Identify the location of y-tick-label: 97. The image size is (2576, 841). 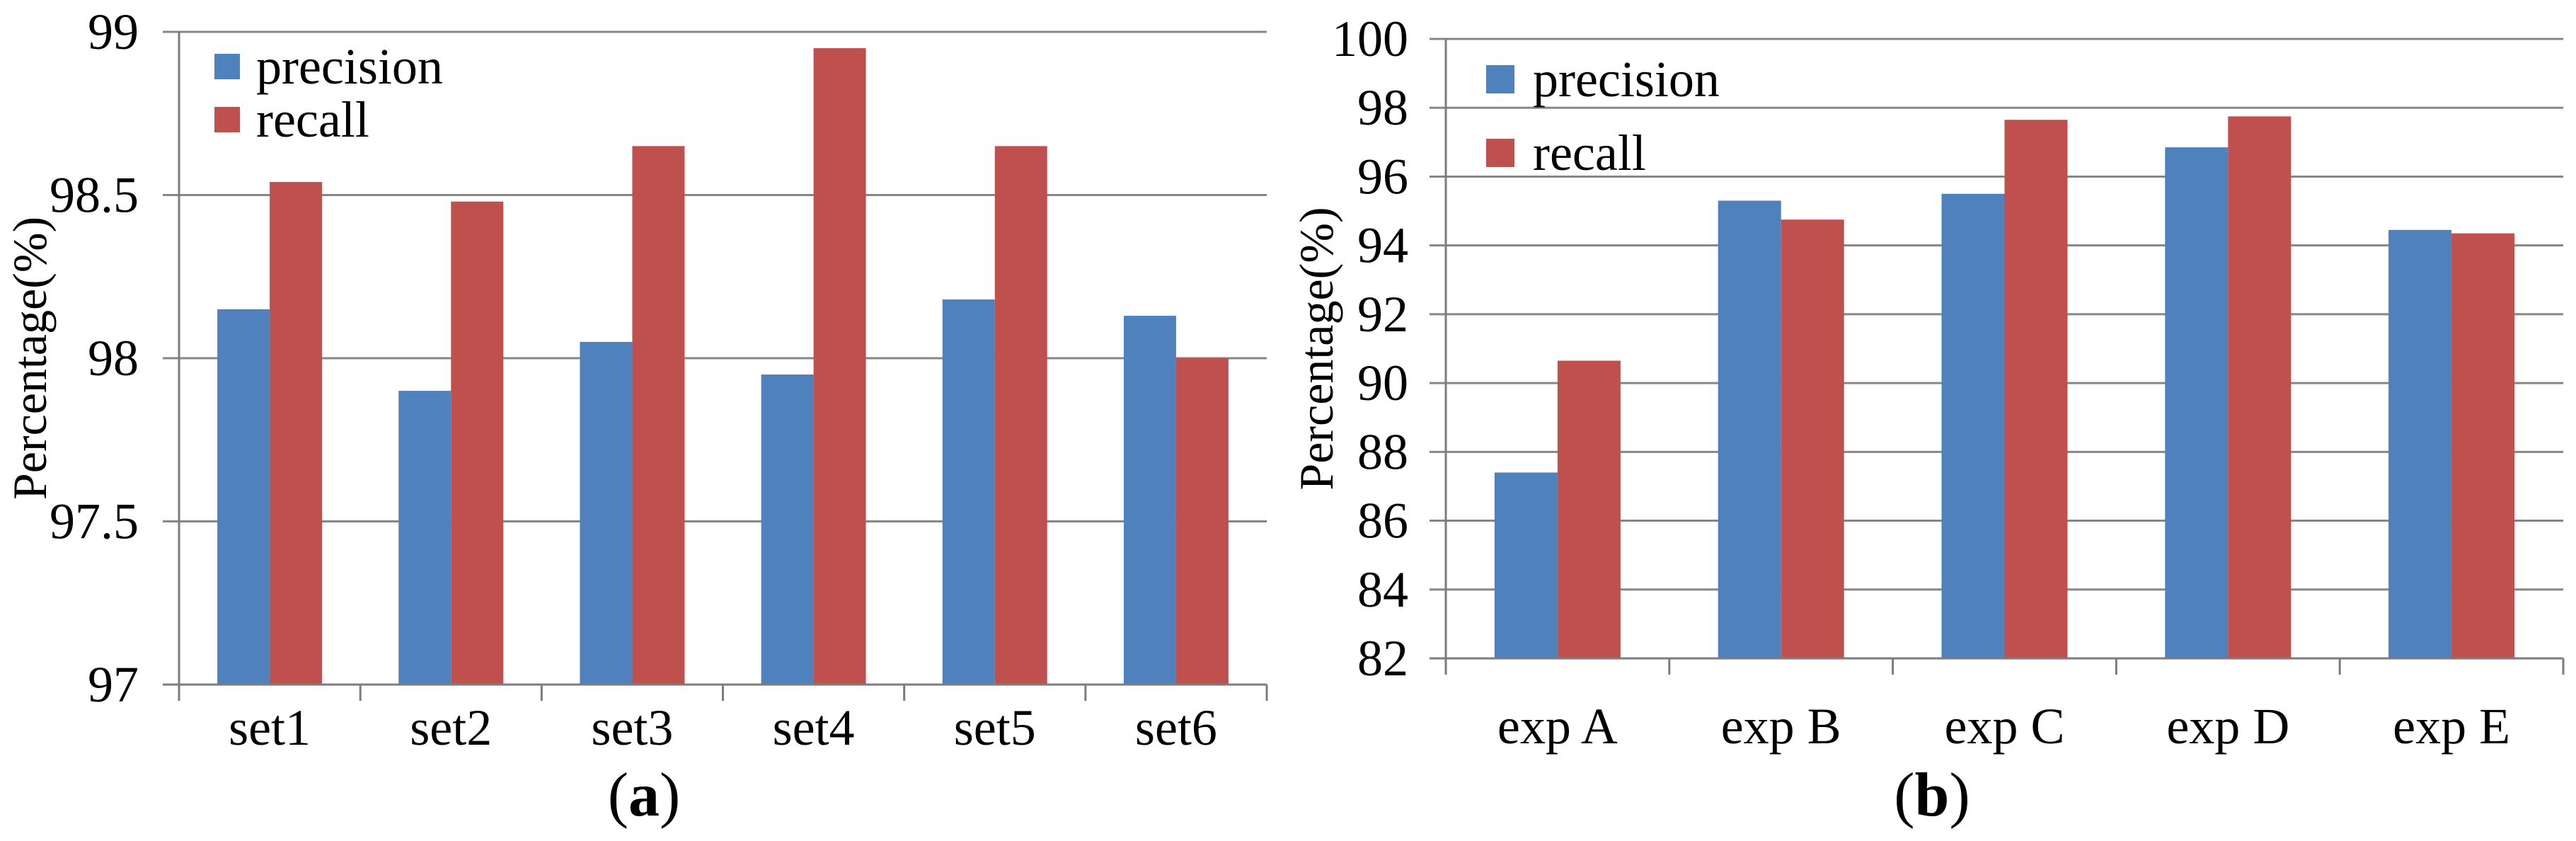
(113, 684).